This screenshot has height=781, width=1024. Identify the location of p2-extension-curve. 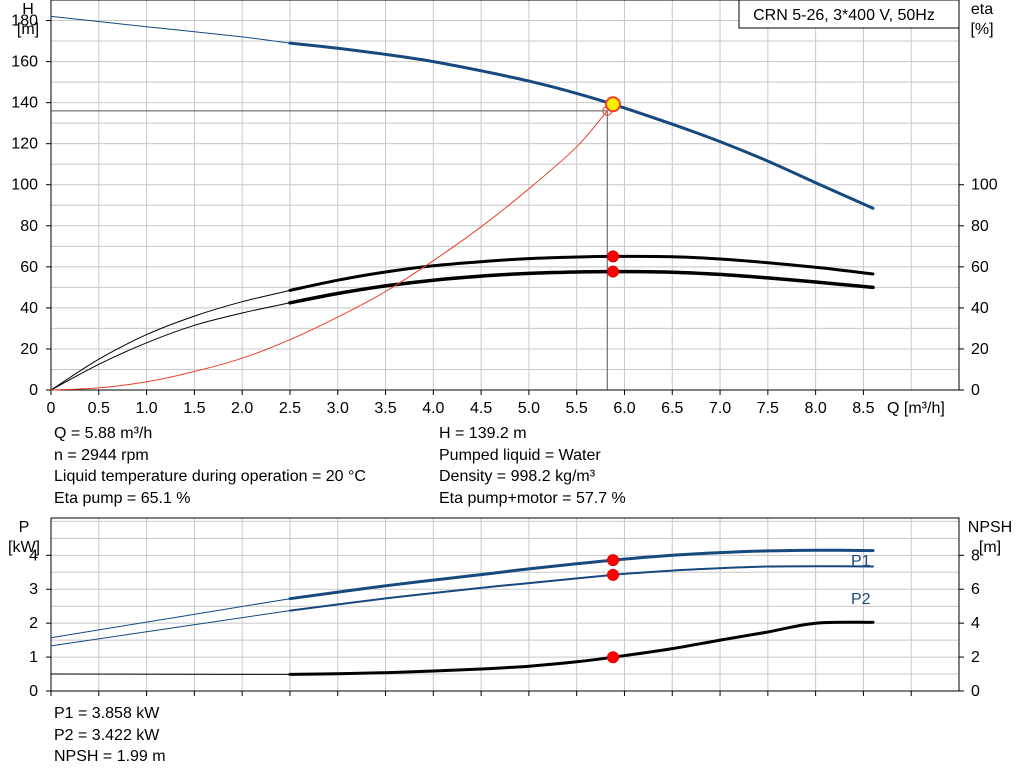
(170, 628).